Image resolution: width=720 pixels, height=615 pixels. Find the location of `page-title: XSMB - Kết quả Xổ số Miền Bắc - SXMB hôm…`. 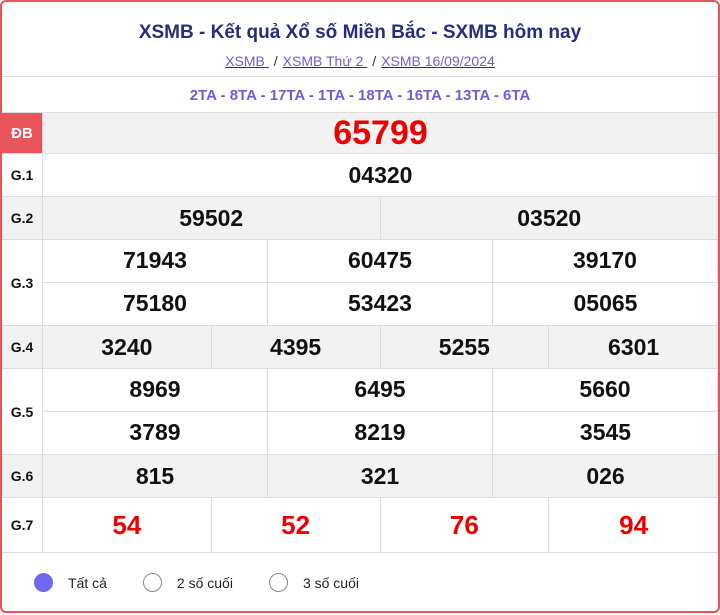

page-title: XSMB - Kết quả Xổ số Miền Bắc - SXMB hôm… is located at coordinates (360, 32).